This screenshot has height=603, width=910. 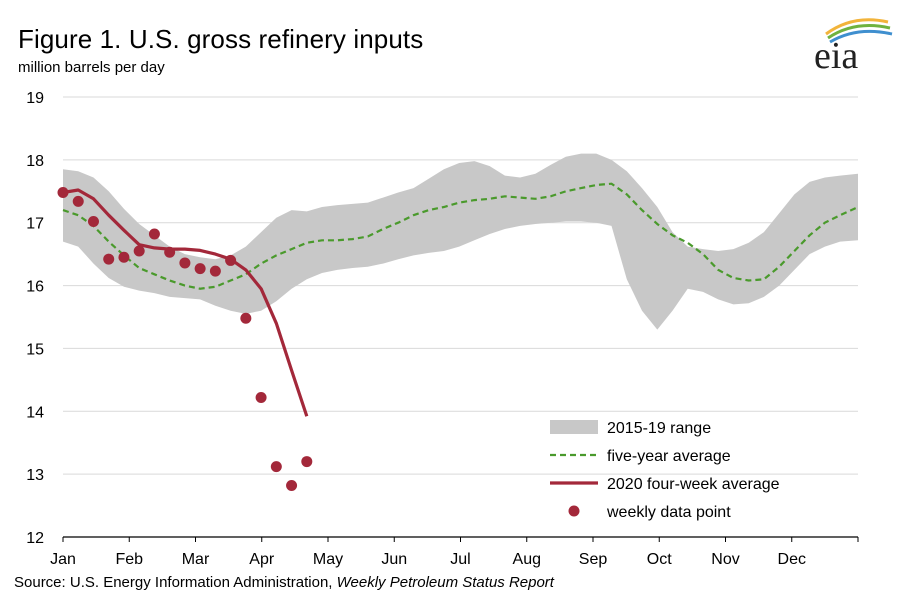 What do you see at coordinates (328, 559) in the screenshot?
I see `x-tick-label-may: May` at bounding box center [328, 559].